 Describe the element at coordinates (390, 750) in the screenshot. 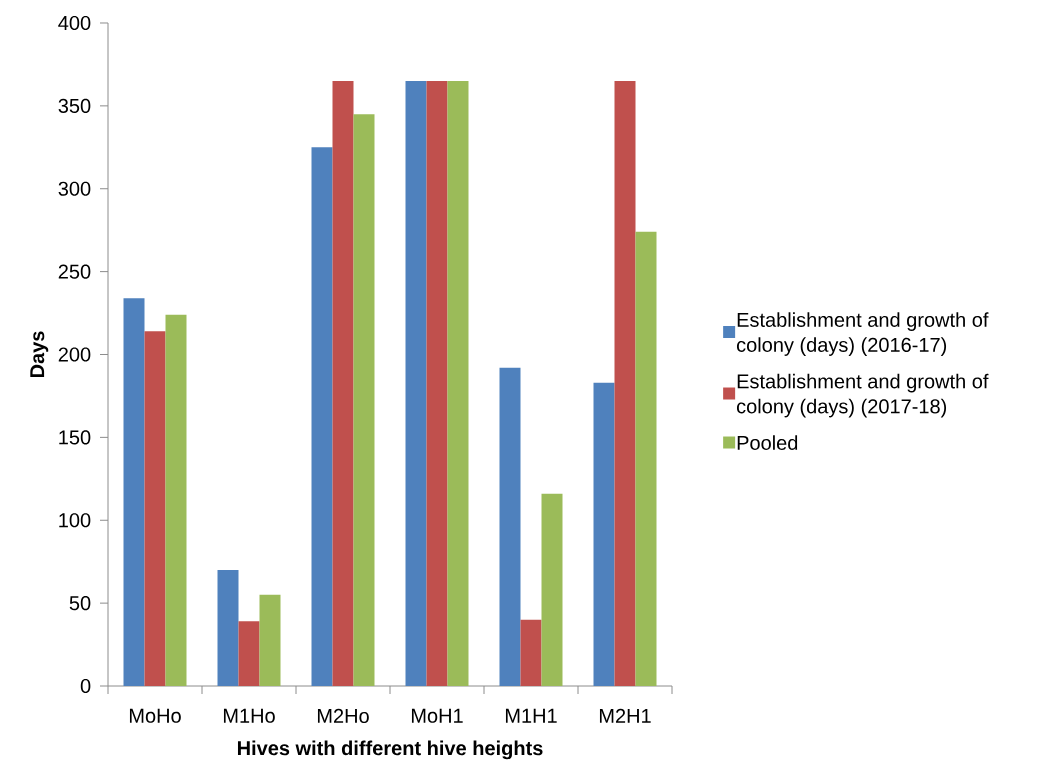

I see `x-axis-title: Hives with different hive heights` at that location.